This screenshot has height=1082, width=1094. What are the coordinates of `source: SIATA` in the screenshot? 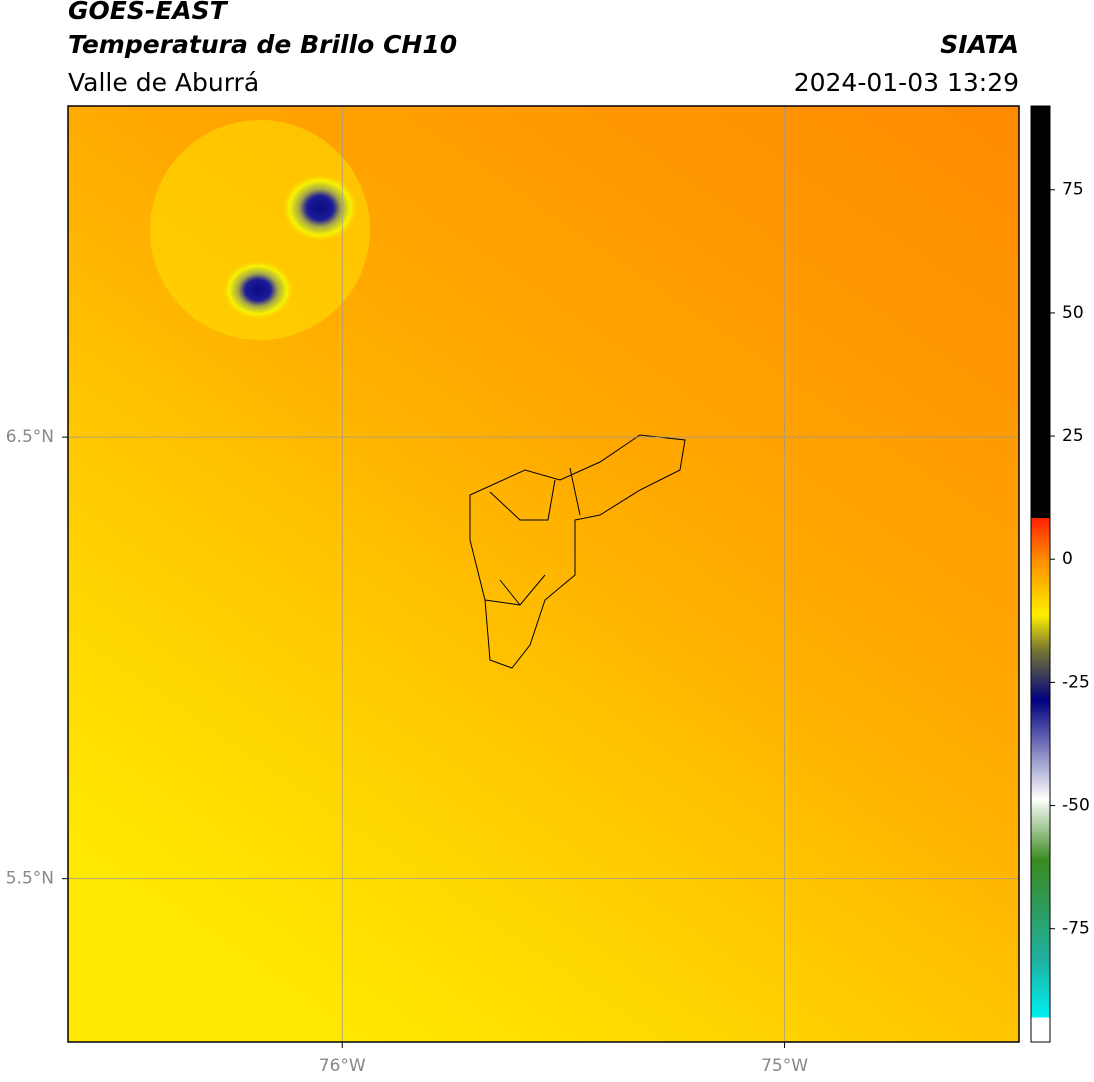 It's located at (979, 44).